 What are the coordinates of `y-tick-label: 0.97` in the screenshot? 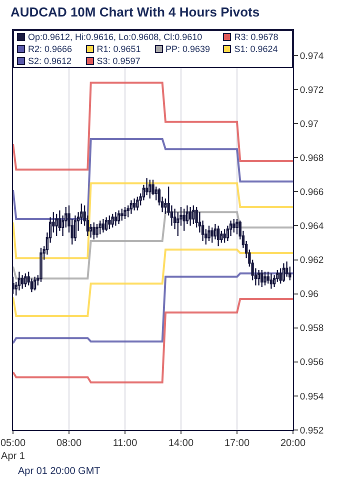 It's located at (309, 124).